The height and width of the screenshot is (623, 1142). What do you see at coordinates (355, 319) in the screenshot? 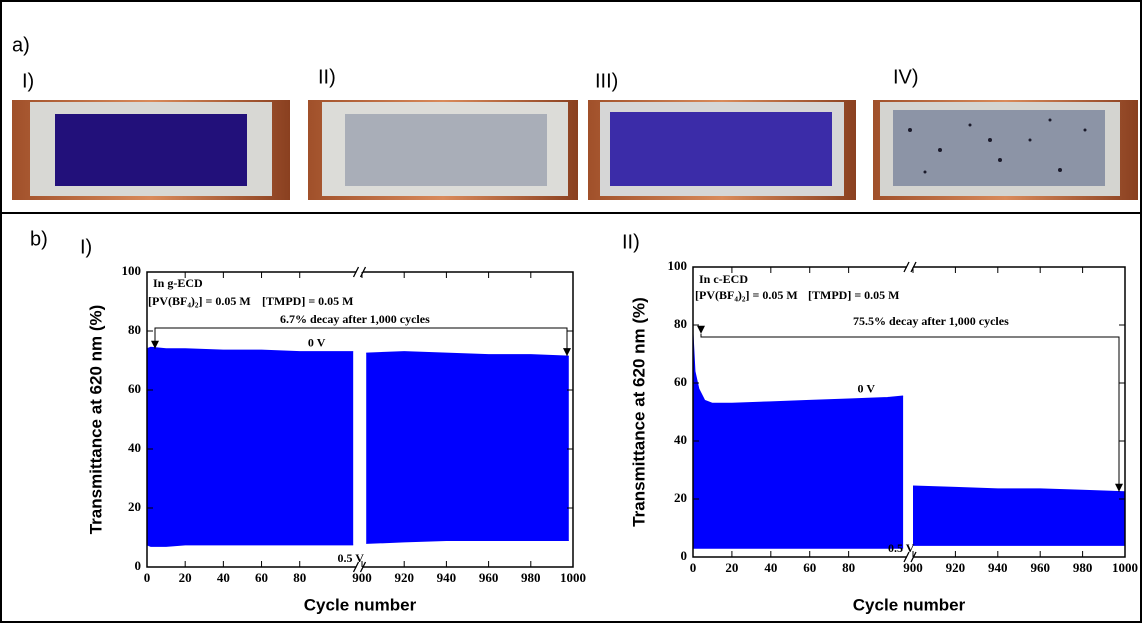
I see `annotation: 6.7% decay after 1,000 cycles` at bounding box center [355, 319].